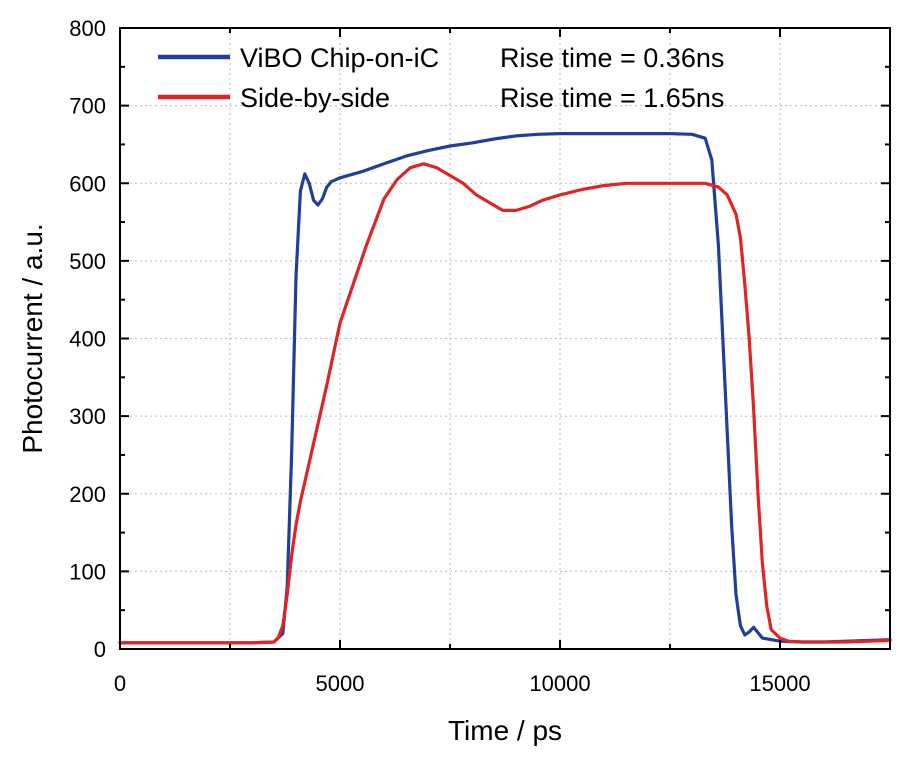 The image size is (919, 768). What do you see at coordinates (87, 183) in the screenshot?
I see `y-tick-label: 600` at bounding box center [87, 183].